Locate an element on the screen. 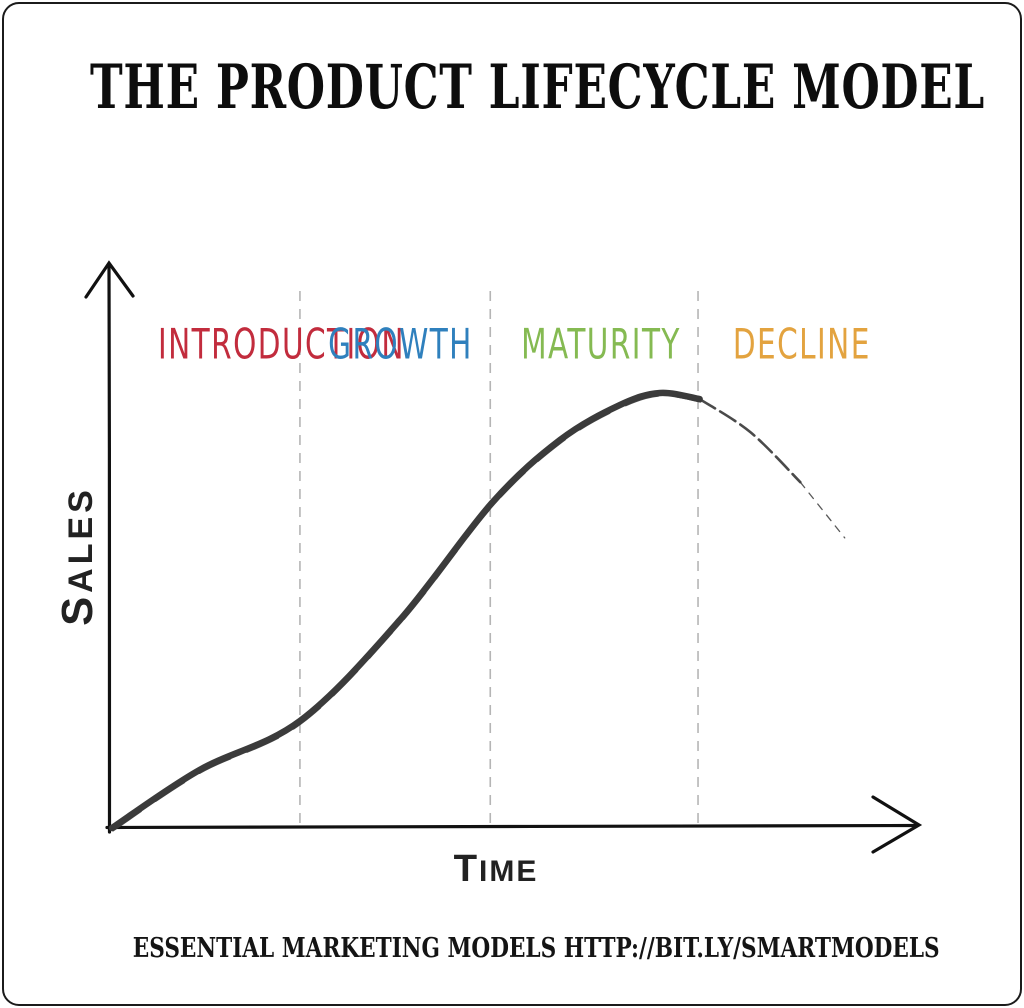 The image size is (1024, 1008). x-axis-label: TIME is located at coordinates (496, 868).